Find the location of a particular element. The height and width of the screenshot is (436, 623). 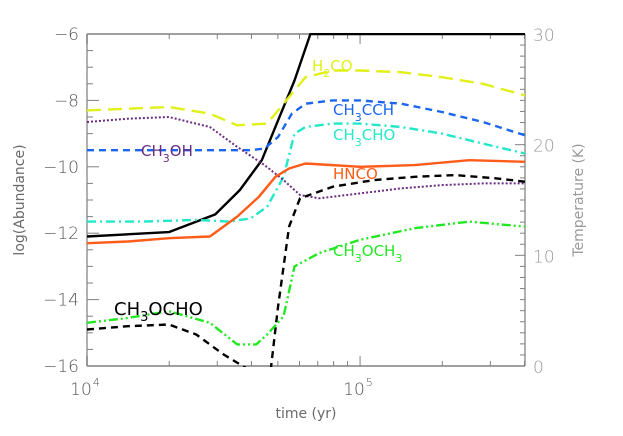

y-tick-label: −8 is located at coordinates (66, 101).